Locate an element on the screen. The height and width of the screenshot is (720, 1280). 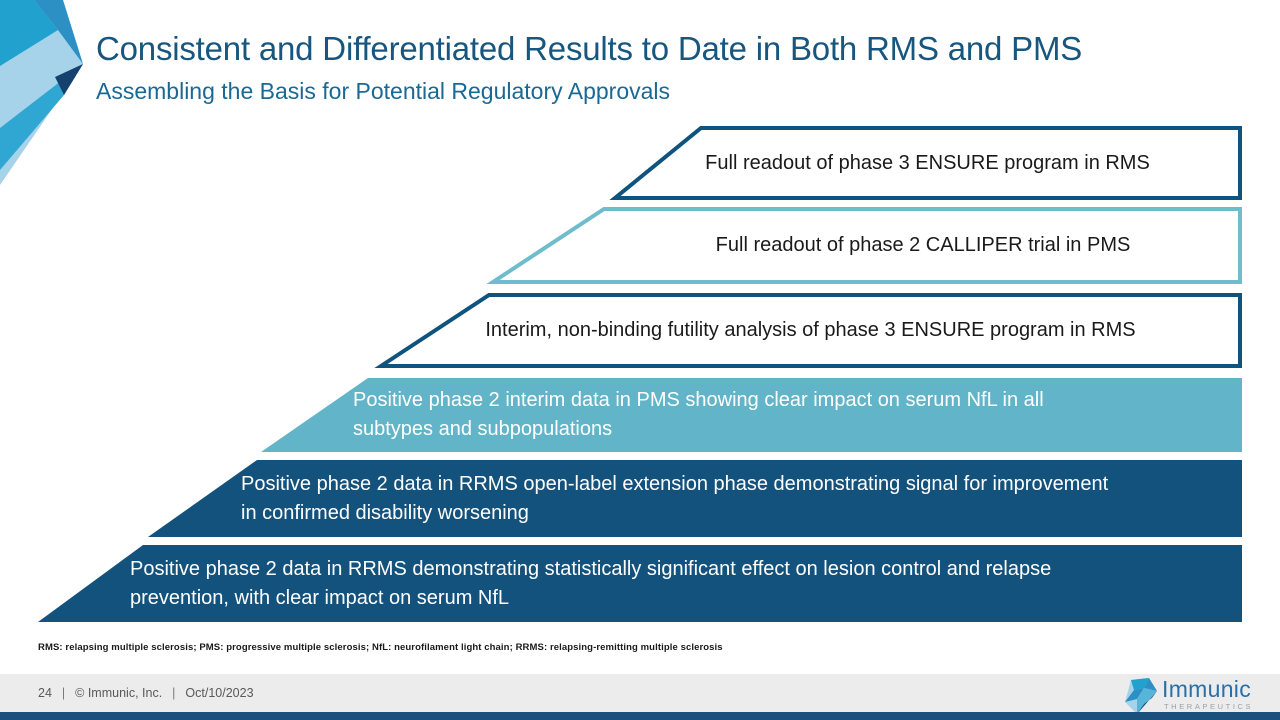
brand-tagline: THERAPEUTICS is located at coordinates (1209, 706).